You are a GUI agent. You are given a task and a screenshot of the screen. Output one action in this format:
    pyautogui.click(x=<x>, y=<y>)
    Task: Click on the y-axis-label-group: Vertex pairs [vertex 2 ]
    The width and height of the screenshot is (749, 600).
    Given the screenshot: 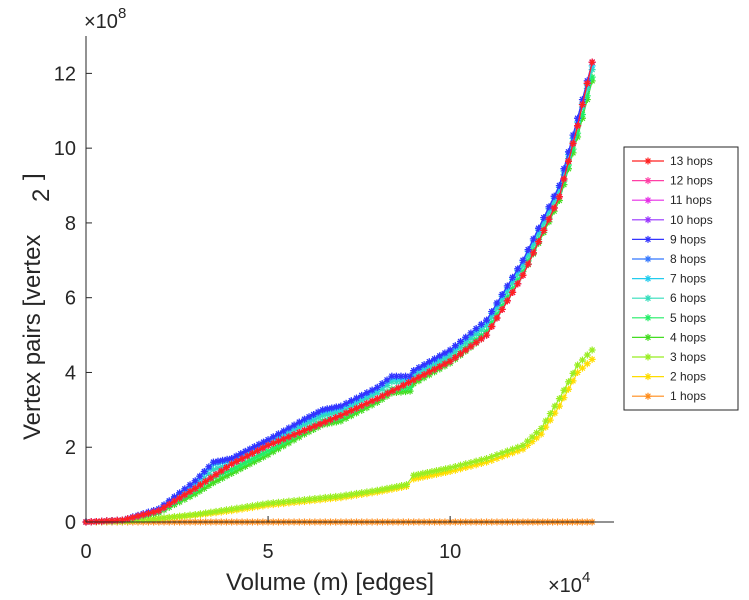 What is the action you would take?
    pyautogui.click(x=37, y=306)
    